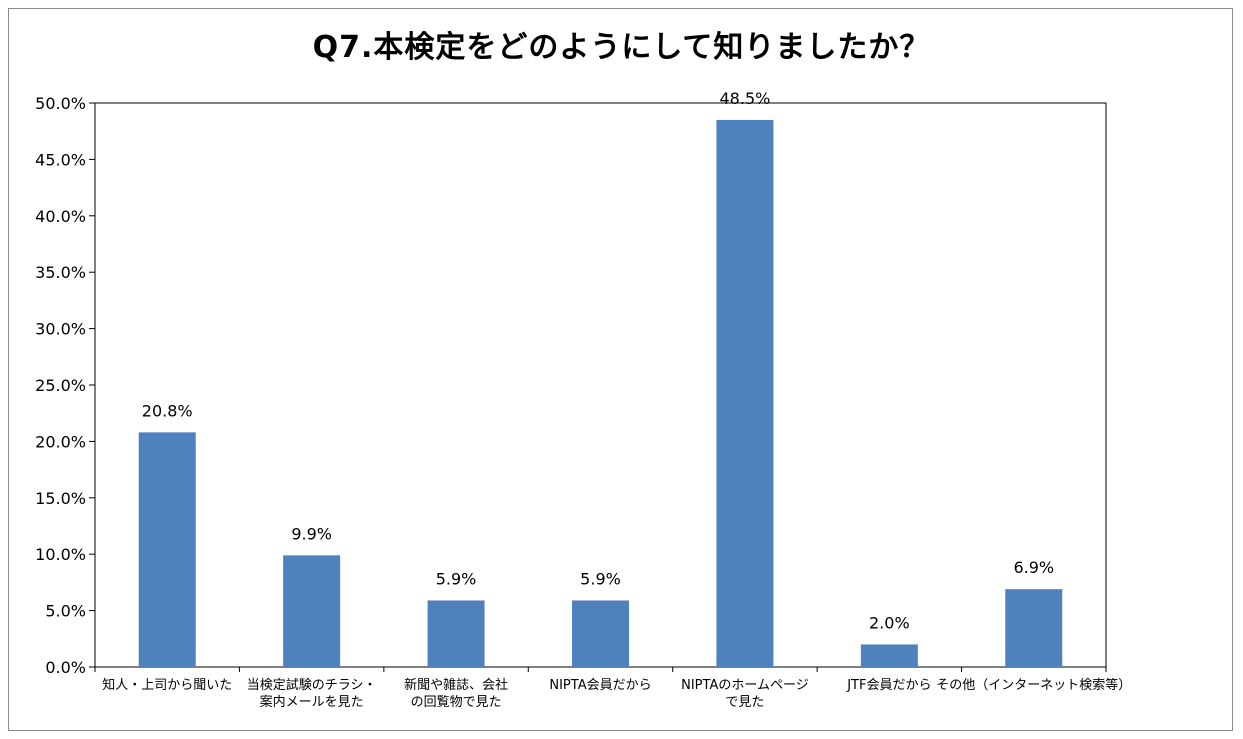 This screenshot has width=1243, height=739. Describe the element at coordinates (60, 385) in the screenshot. I see `y-tick-label: 25.0%` at that location.